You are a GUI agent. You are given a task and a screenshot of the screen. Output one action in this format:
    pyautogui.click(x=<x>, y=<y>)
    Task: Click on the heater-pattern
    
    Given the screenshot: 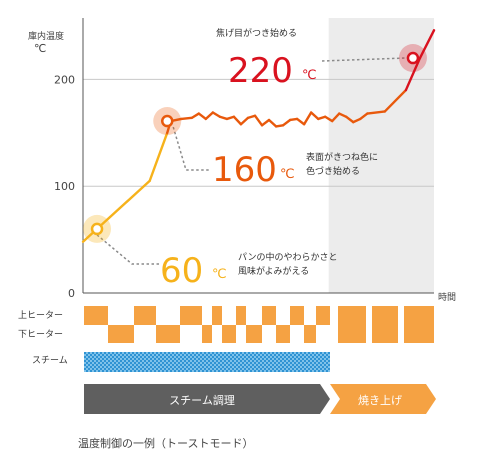 What is the action you would take?
    pyautogui.click(x=259, y=324)
    